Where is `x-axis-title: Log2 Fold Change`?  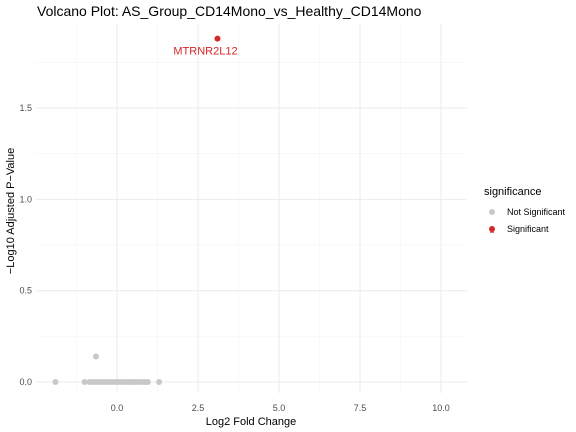
x-axis-title: Log2 Fold Change is located at coordinates (251, 422).